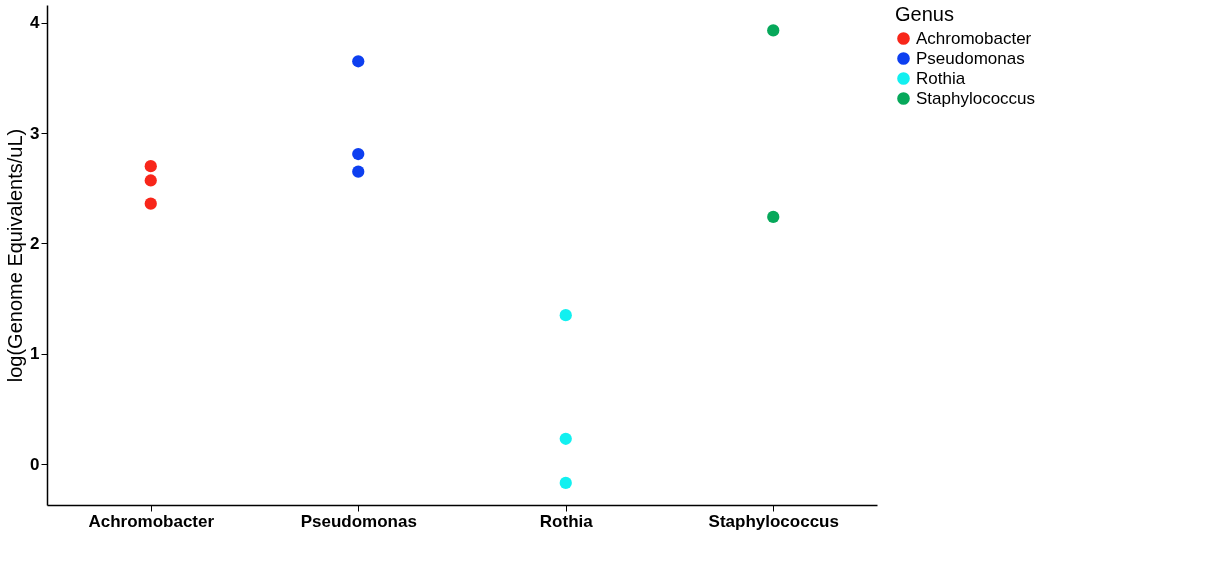 The height and width of the screenshot is (575, 1210). What do you see at coordinates (941, 78) in the screenshot?
I see `legend-label: Rothia` at bounding box center [941, 78].